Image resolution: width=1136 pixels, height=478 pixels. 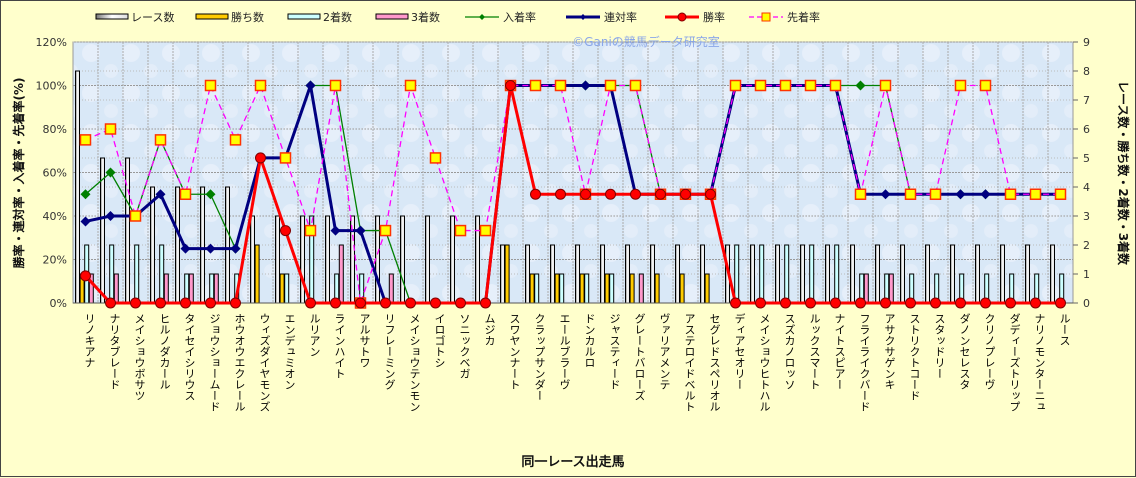 What do you see at coordinates (414, 362) in the screenshot?
I see `x-tick-label: メイショウテンモン` at bounding box center [414, 362].